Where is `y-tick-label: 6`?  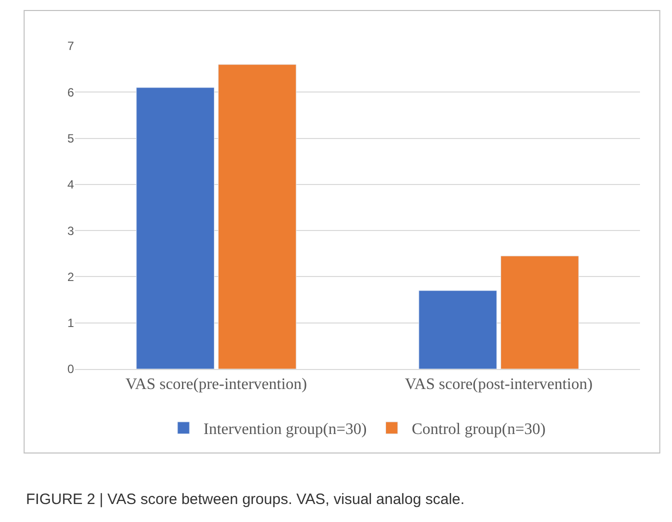 y-tick-label: 6 is located at coordinates (70, 92).